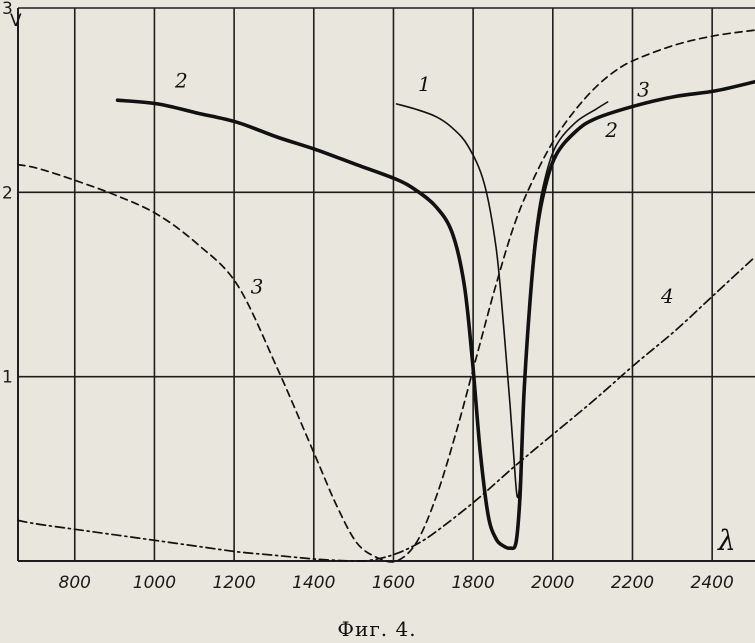 Image resolution: width=755 pixels, height=643 pixels. Describe the element at coordinates (233, 583) in the screenshot. I see `x-tick-label-1200: 1200` at that location.